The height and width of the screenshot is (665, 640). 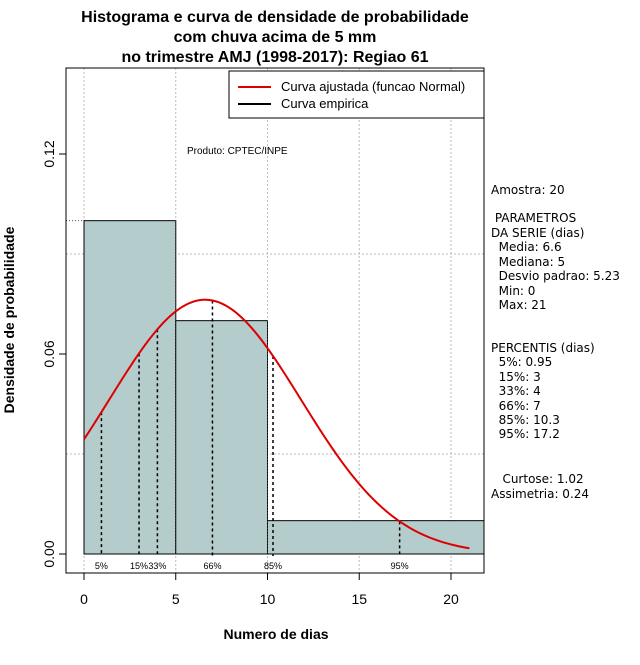 What do you see at coordinates (513, 291) in the screenshot?
I see `param-min: Min: 0` at bounding box center [513, 291].